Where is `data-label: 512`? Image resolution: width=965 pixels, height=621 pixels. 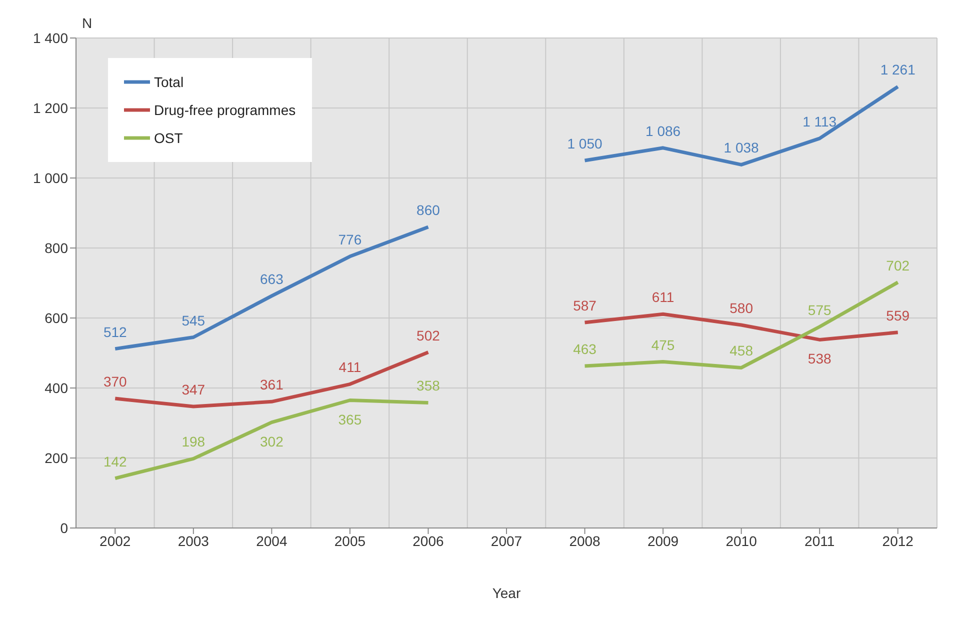 data-label: 512 is located at coordinates (115, 332).